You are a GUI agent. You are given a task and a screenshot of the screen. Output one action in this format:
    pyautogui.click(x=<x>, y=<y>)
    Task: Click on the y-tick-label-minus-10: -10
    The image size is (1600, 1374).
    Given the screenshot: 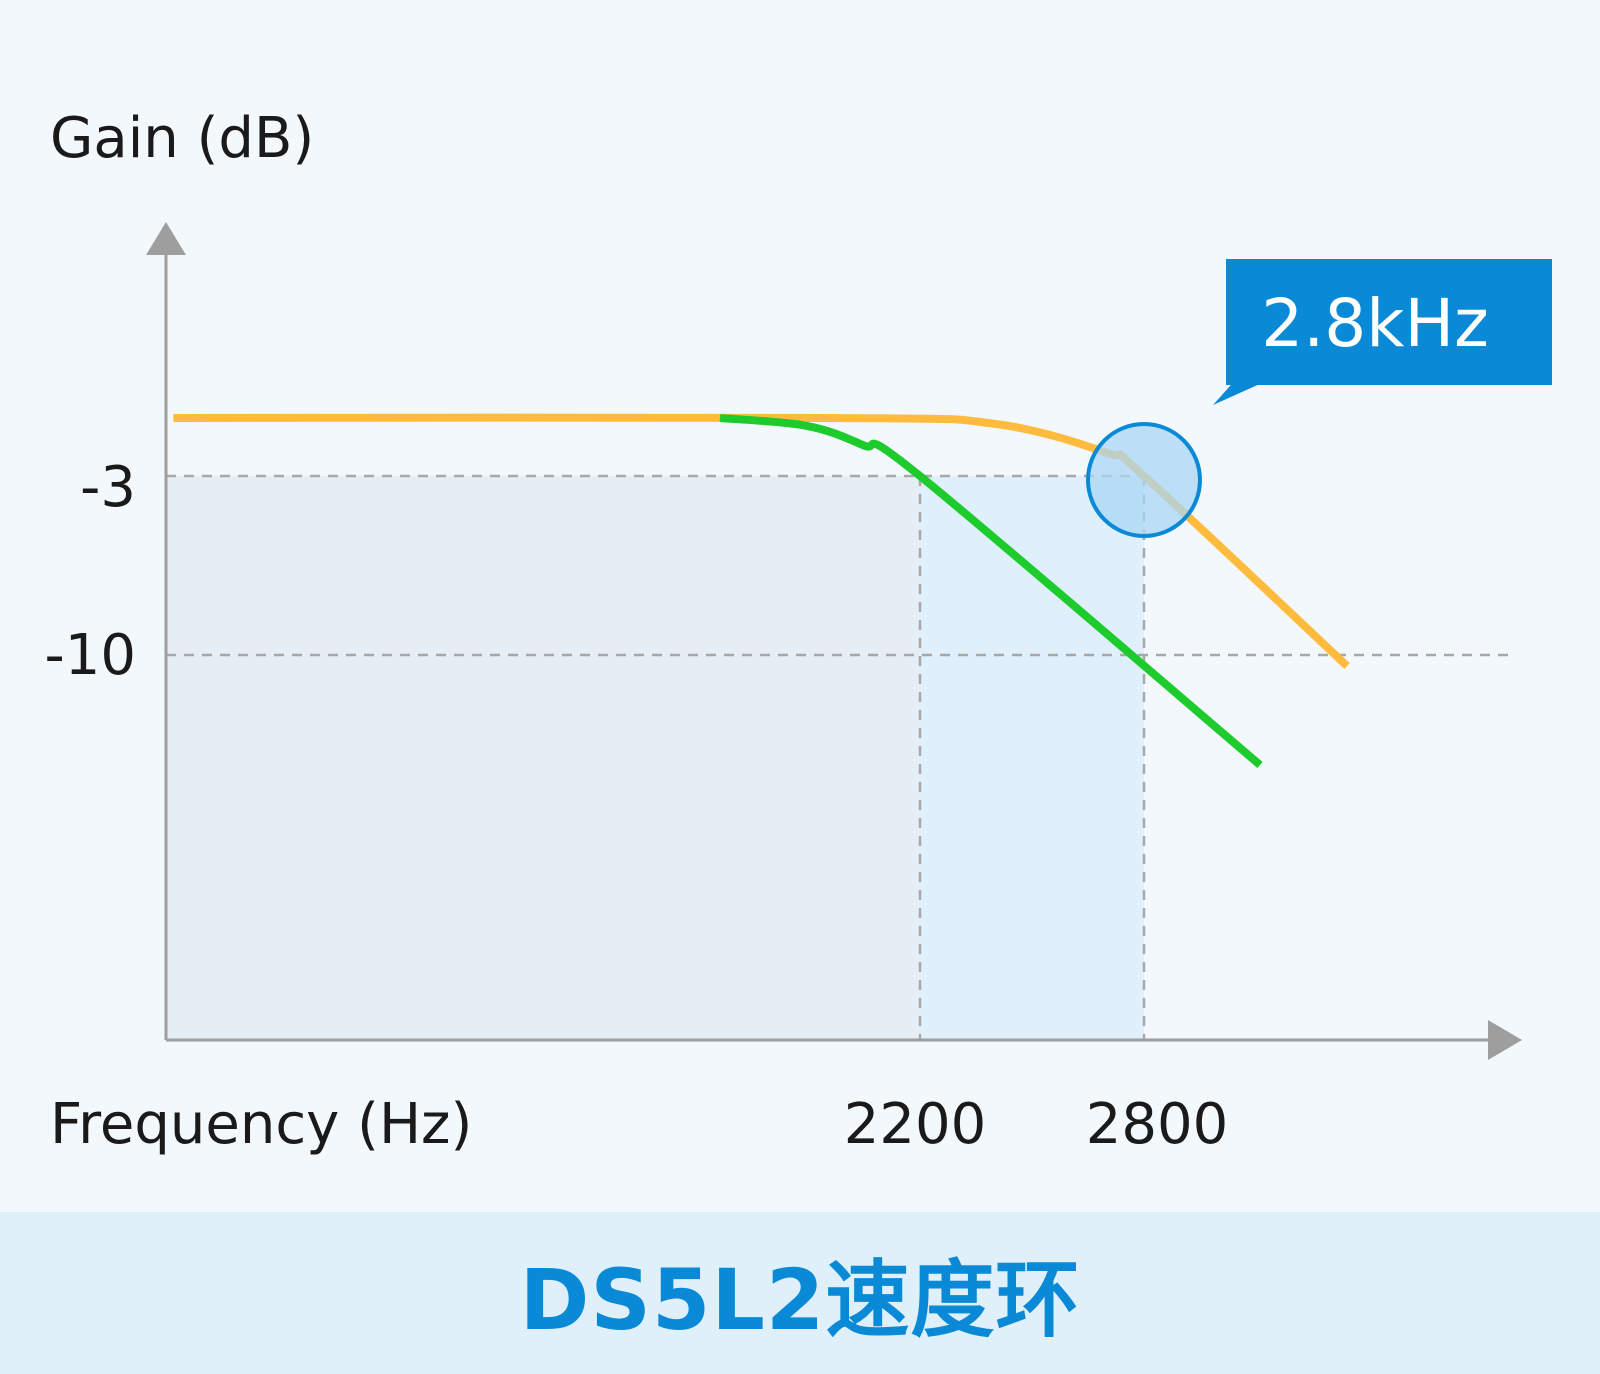 What is the action you would take?
    pyautogui.click(x=90, y=655)
    